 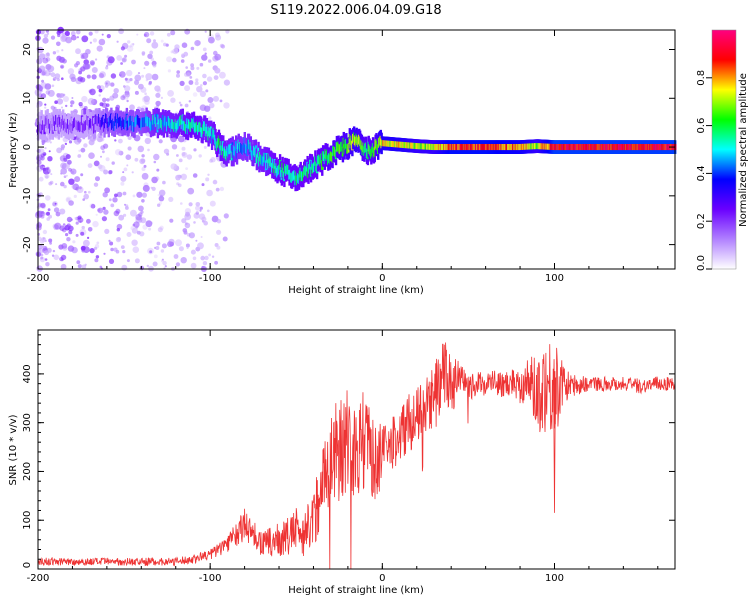 What do you see at coordinates (743, 150) in the screenshot?
I see `colorbar-label: Normalized spectral amplitude` at bounding box center [743, 150].